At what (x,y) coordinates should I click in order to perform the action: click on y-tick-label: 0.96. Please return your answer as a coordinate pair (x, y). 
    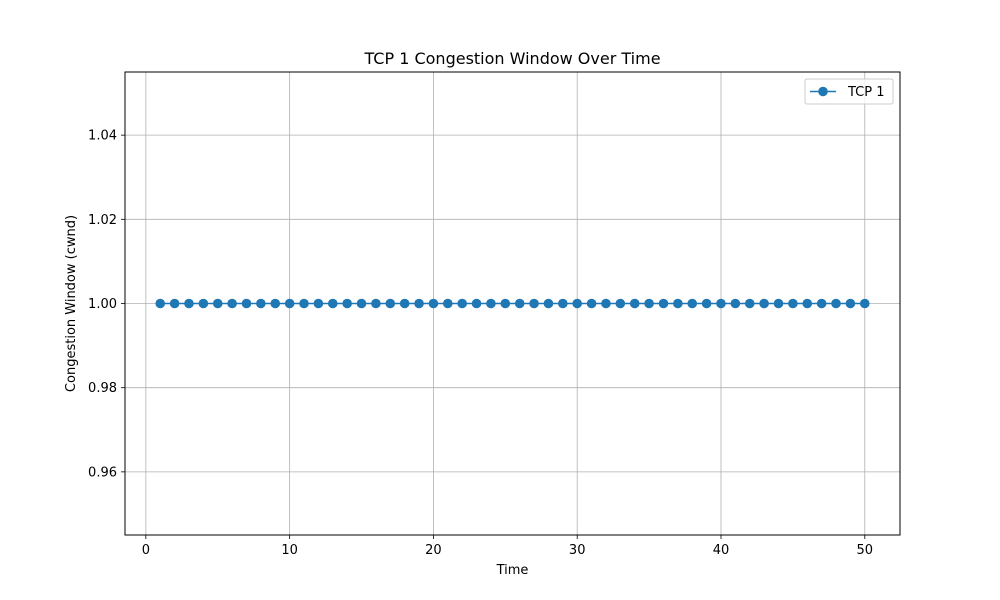
    Looking at the image, I should click on (102, 472).